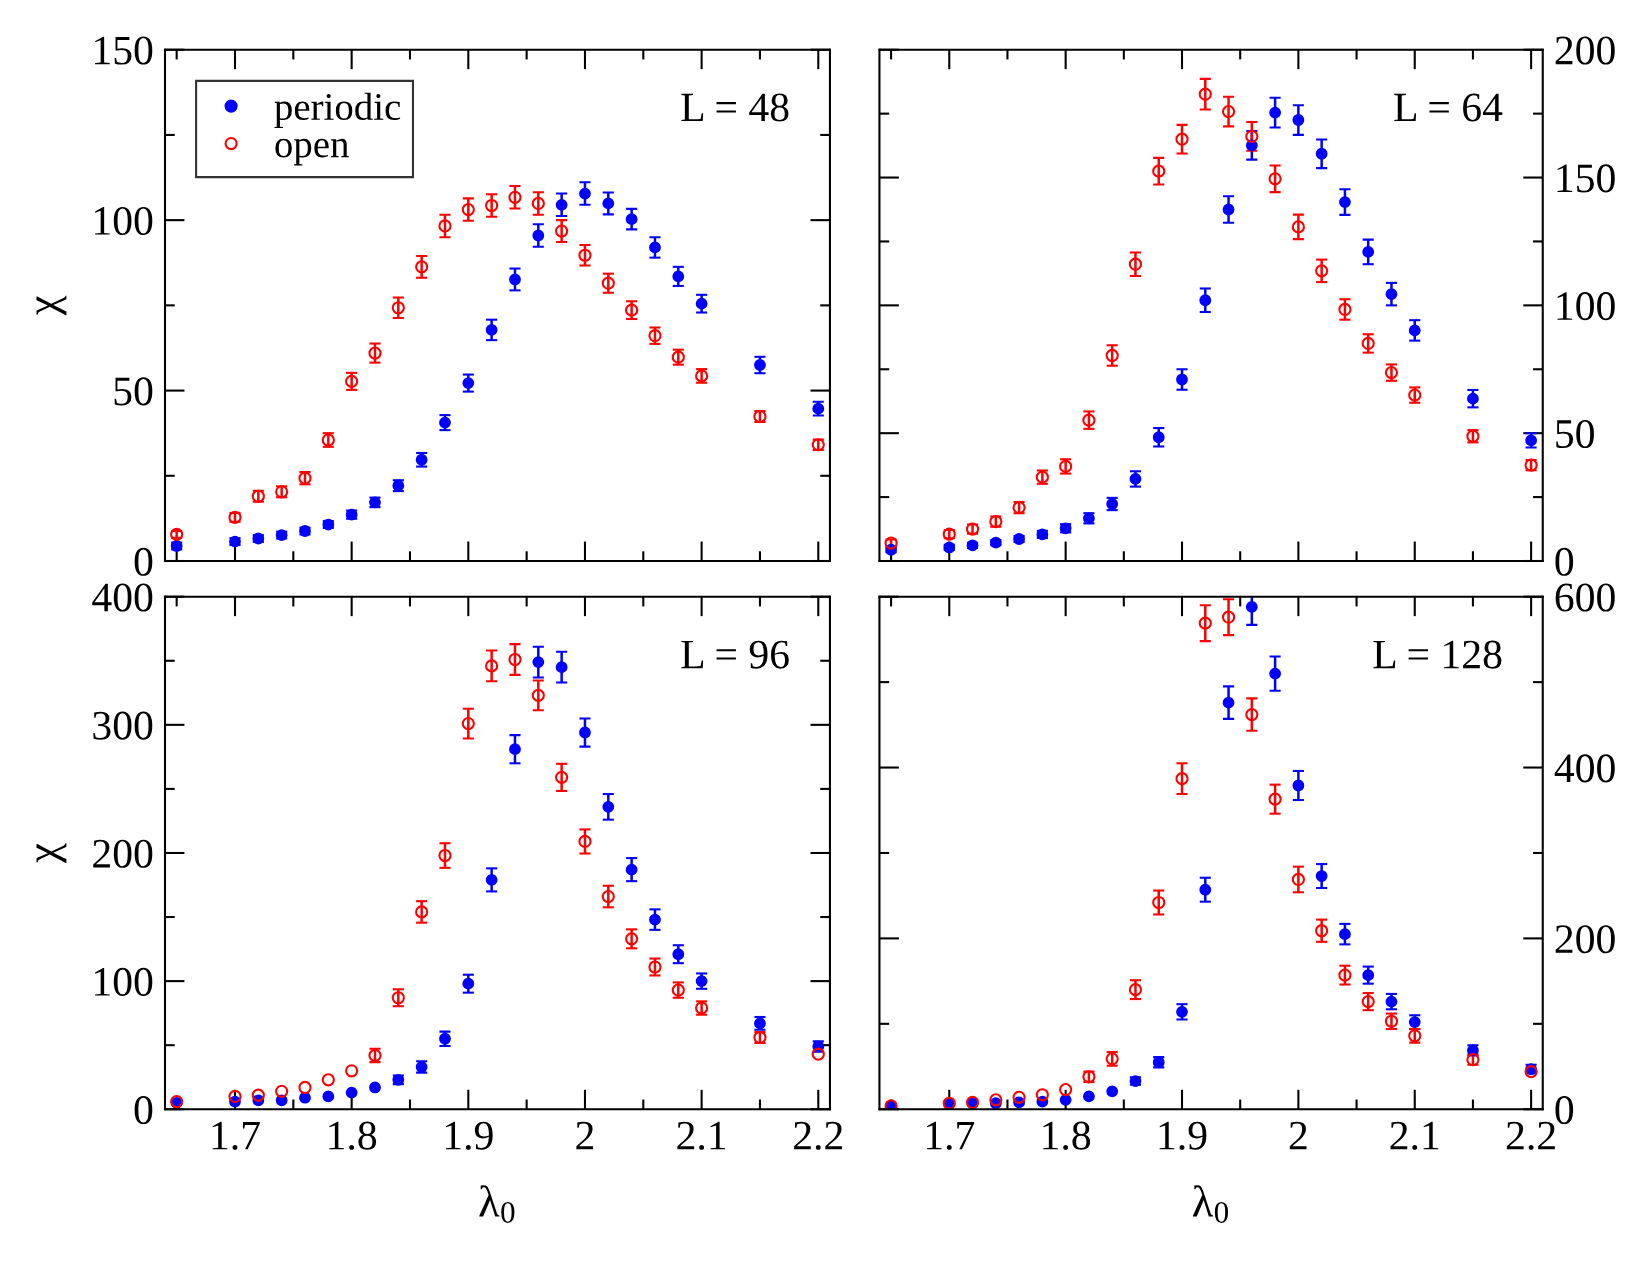 The width and height of the screenshot is (1650, 1275). What do you see at coordinates (337, 110) in the screenshot?
I see `legend-label: periodic` at bounding box center [337, 110].